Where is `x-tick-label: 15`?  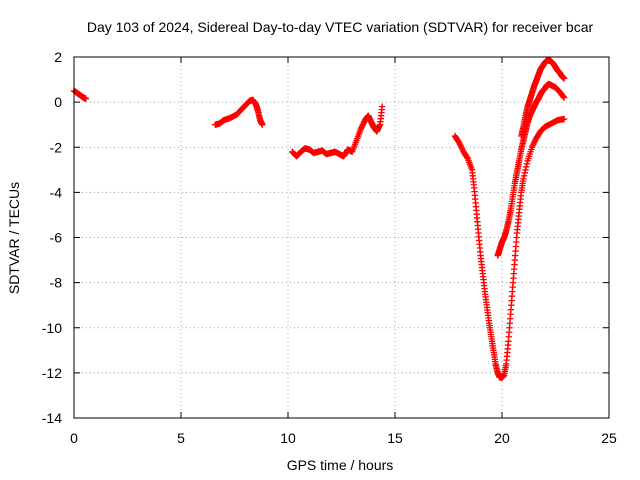
x-tick-label: 15 is located at coordinates (395, 438).